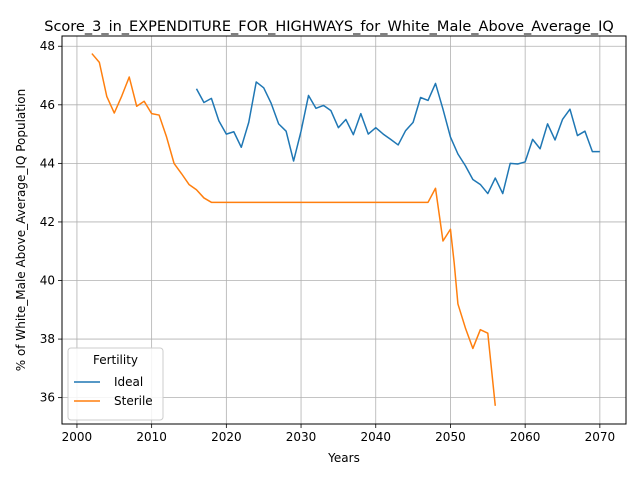 Image resolution: width=640 pixels, height=484 pixels. I want to click on y-tick-label: 48, so click(47, 46).